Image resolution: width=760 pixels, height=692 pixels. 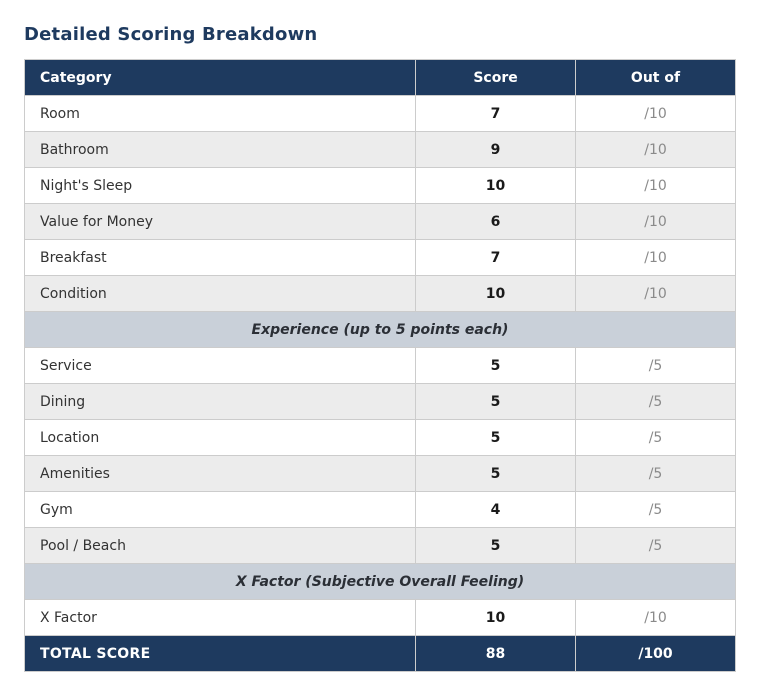 What do you see at coordinates (220, 653) in the screenshot?
I see `total-label: TOTAL SCORE` at bounding box center [220, 653].